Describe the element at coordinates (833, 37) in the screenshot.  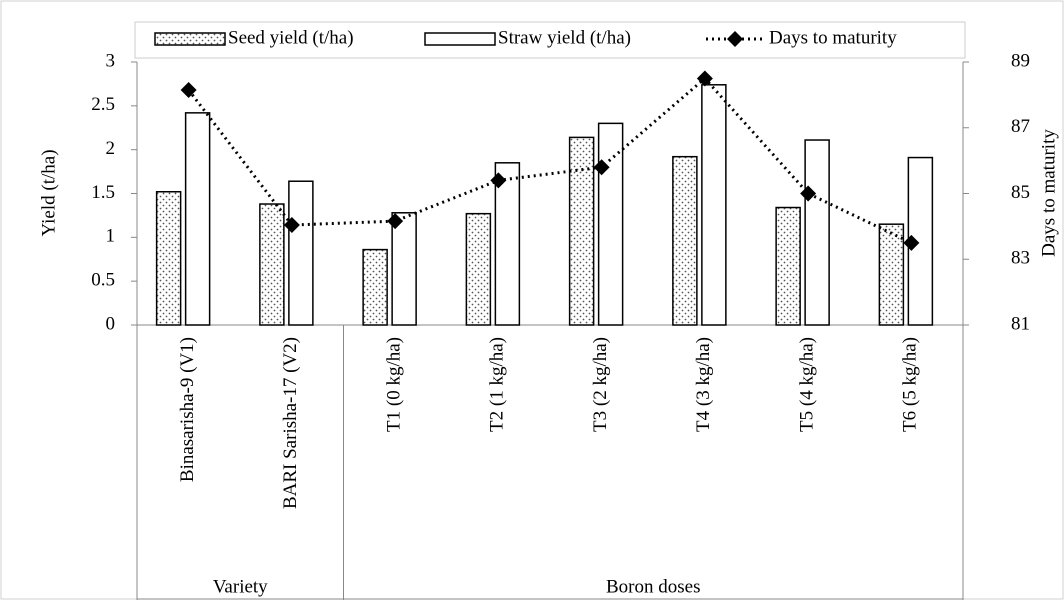
I see `legend-label: Days to maturity` at that location.